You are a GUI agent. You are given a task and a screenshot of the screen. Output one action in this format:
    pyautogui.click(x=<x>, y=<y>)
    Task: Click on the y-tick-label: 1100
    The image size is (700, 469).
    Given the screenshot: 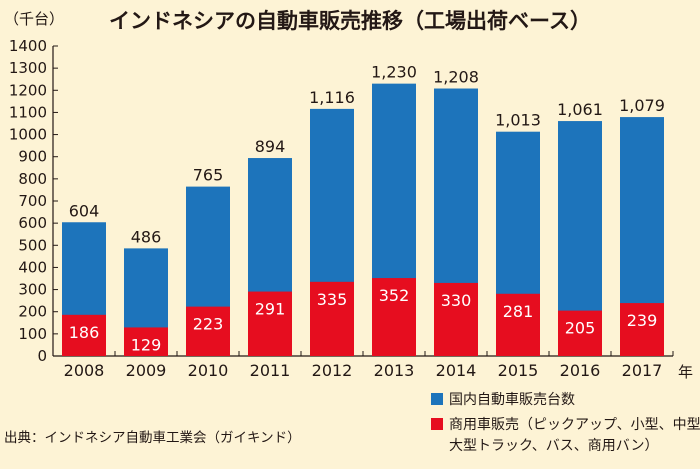 What is the action you would take?
    pyautogui.click(x=28, y=112)
    